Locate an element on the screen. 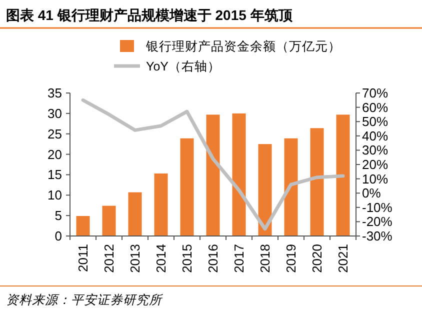  legend-label: YoY（右轴） is located at coordinates (183, 67).